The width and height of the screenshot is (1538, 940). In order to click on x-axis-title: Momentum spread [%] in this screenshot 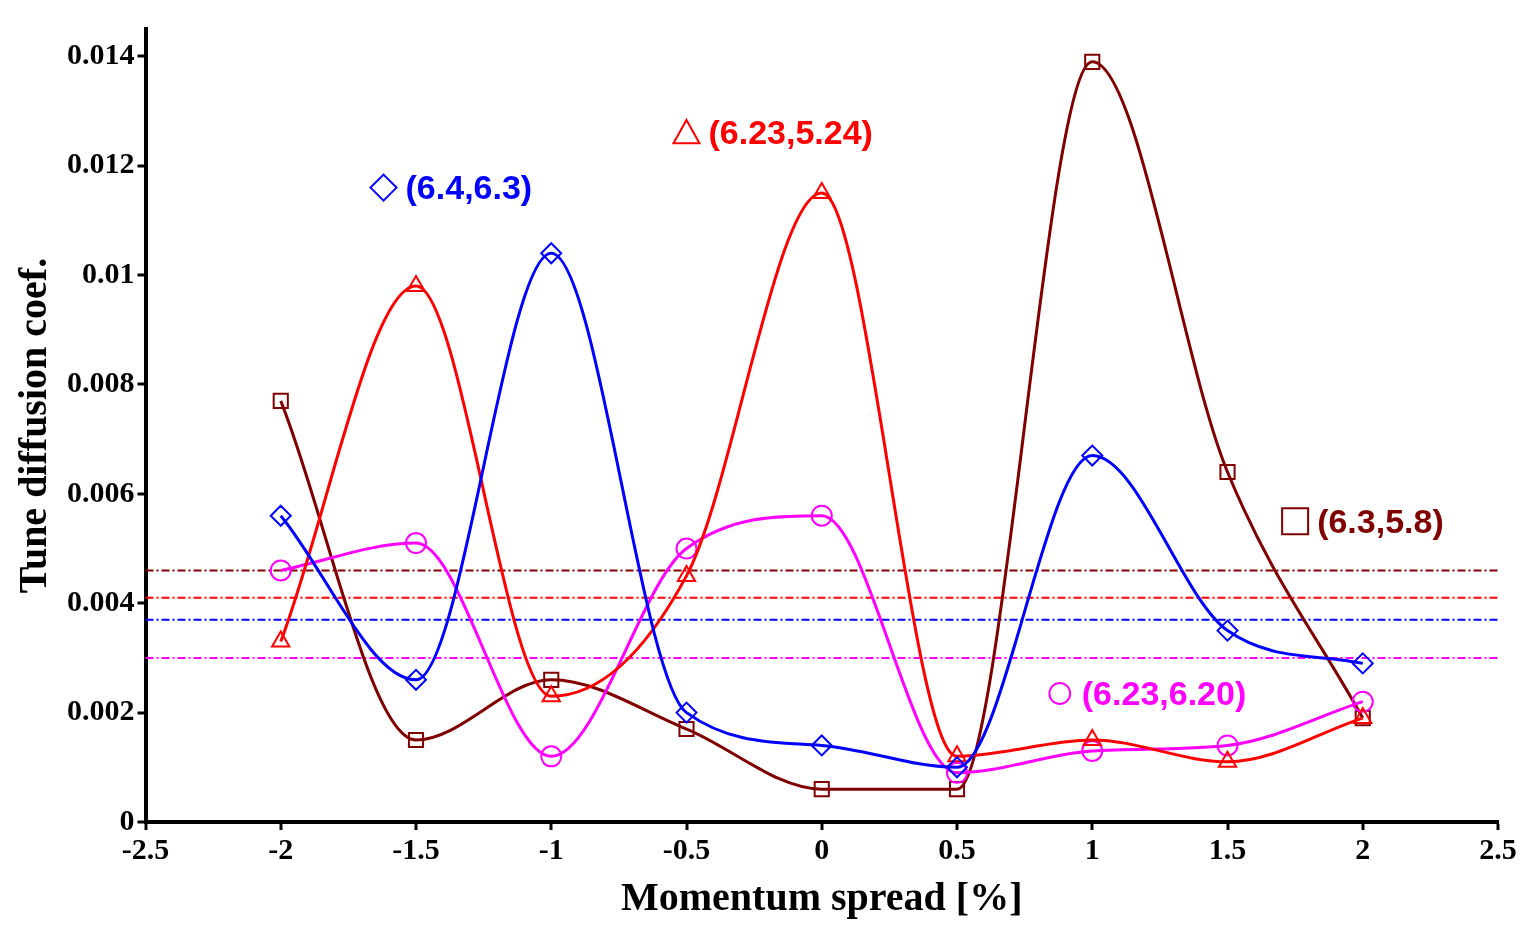, I will do `click(822, 897)`.